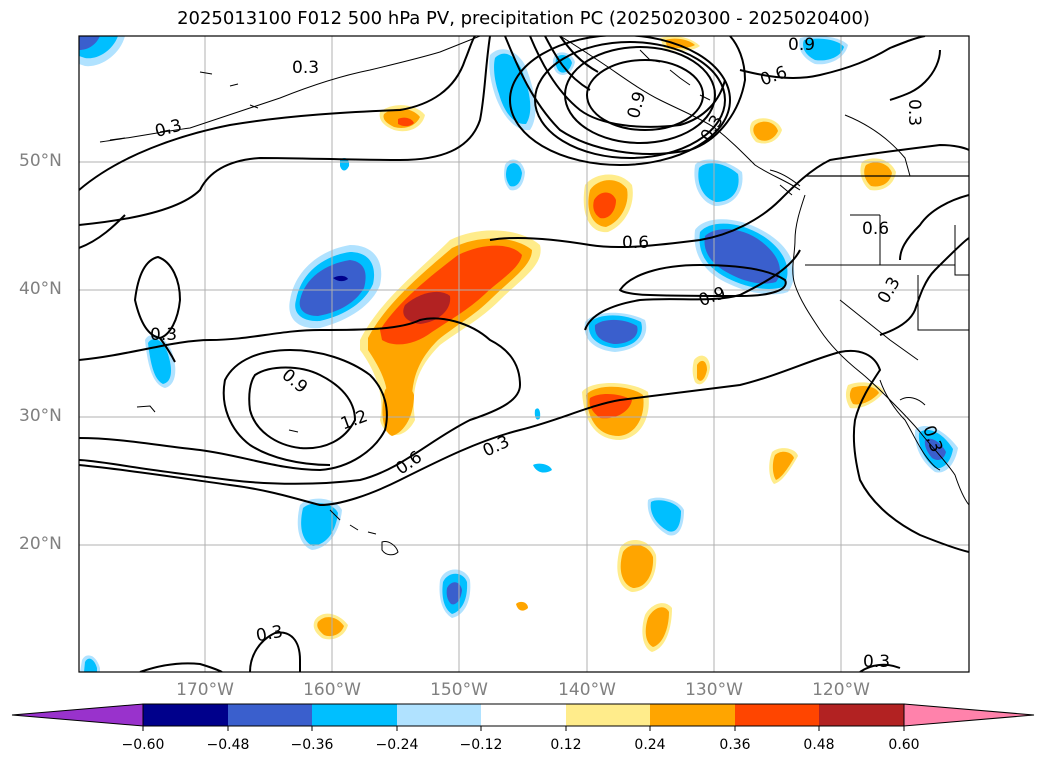  I want to click on lat-label-40n: 40°N, so click(40, 289).